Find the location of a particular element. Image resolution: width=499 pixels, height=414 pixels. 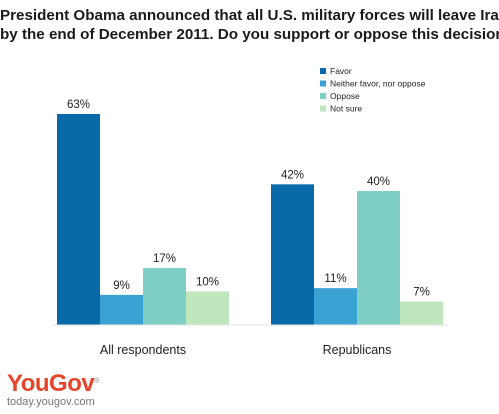

category-label-republicans: Republicans is located at coordinates (357, 350).